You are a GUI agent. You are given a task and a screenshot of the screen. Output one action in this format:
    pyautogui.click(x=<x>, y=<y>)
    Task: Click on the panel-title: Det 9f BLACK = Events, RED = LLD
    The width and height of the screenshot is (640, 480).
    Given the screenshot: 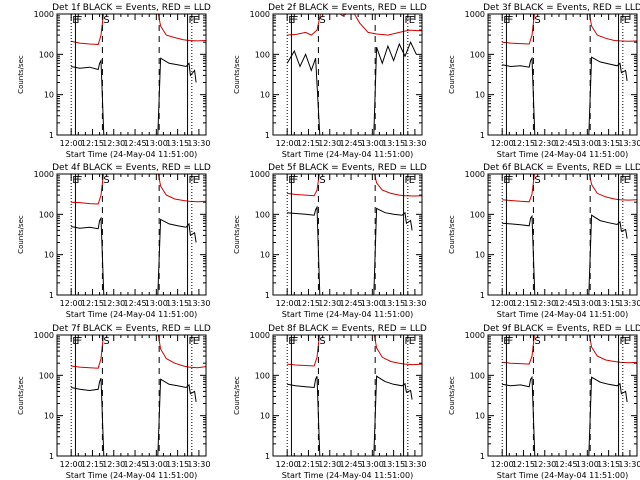 What is the action you would take?
    pyautogui.click(x=561, y=329)
    